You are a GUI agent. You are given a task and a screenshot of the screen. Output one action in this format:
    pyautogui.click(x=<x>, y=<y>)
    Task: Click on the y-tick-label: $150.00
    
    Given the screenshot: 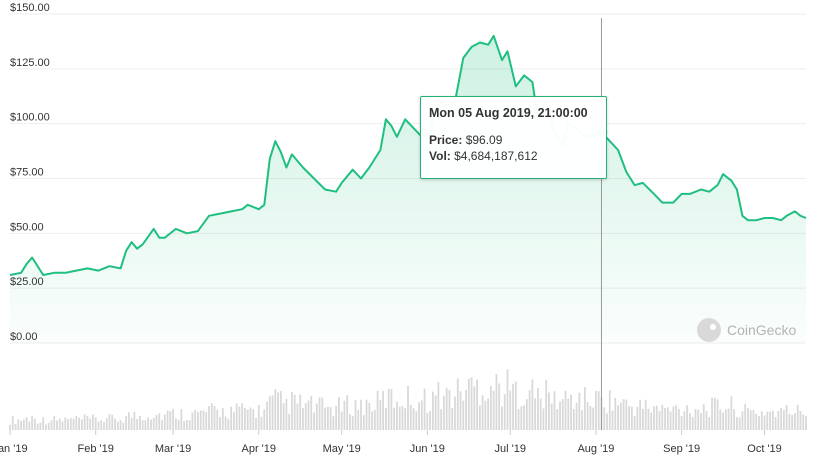 What is the action you would take?
    pyautogui.click(x=30, y=8)
    